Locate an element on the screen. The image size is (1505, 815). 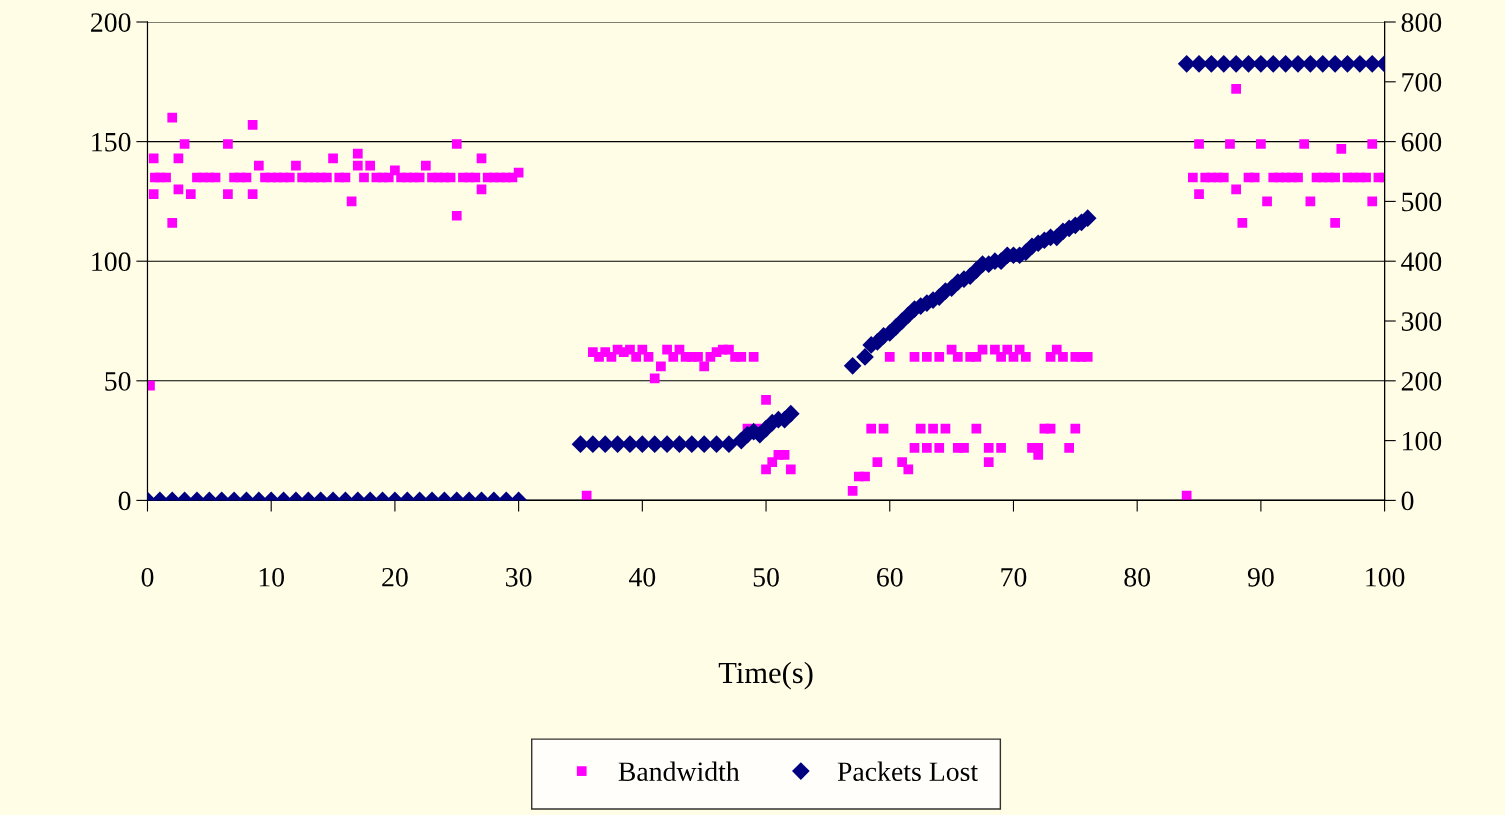
x-tick-label: 80 is located at coordinates (1137, 577).